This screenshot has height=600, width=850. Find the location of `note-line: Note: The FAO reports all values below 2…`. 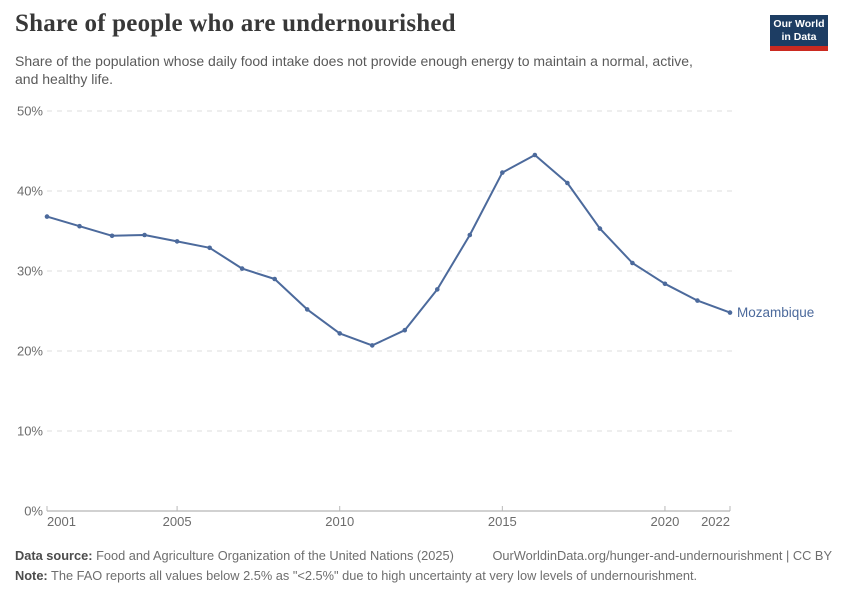

note-line: Note: The FAO reports all values below 2… is located at coordinates (423, 576).